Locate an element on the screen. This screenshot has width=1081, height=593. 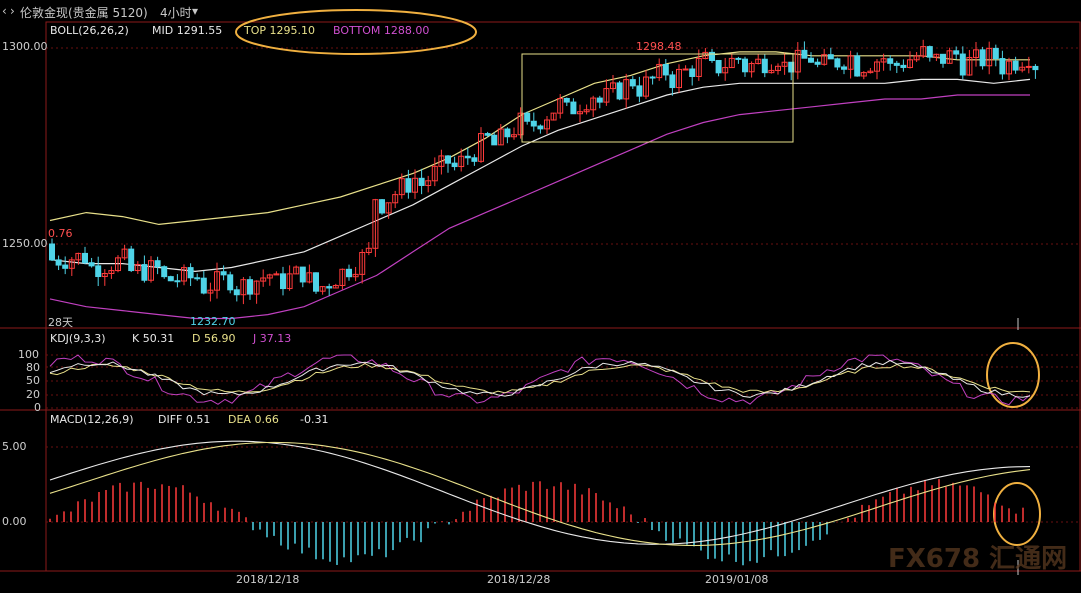
macd-tick: 5.00 is located at coordinates (14, 446).